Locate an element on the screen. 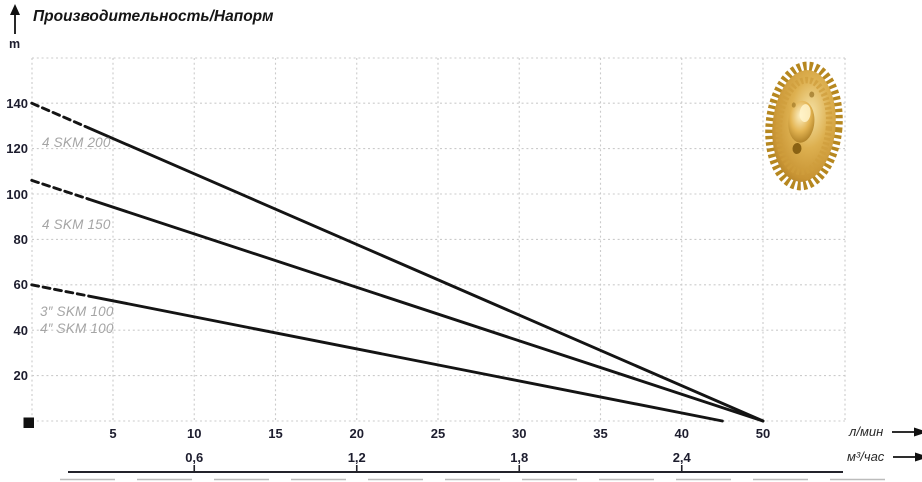  x-axis-primary-unit-label: л/мин is located at coordinates (866, 431).